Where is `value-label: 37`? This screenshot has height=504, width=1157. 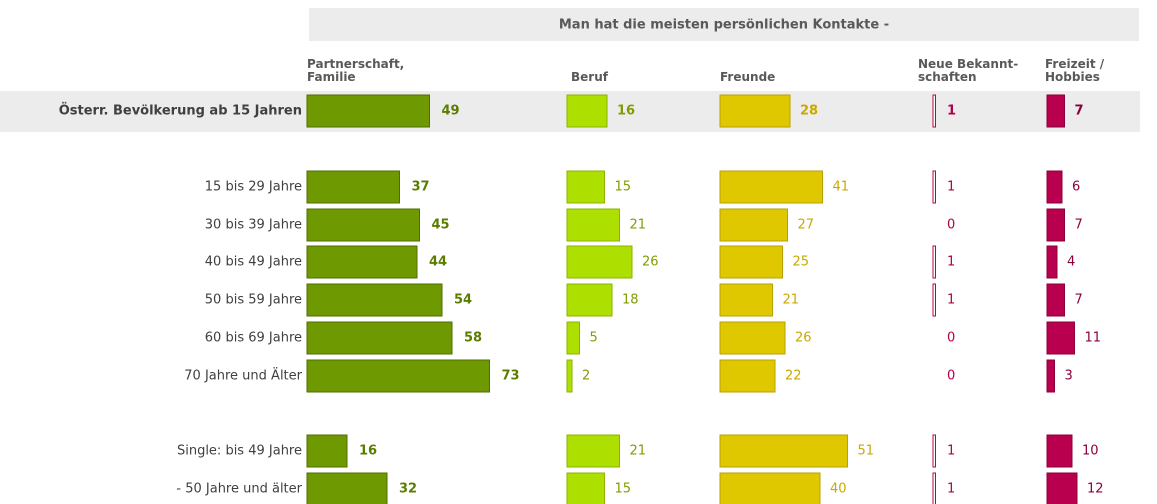 value-label: 37 is located at coordinates (421, 187).